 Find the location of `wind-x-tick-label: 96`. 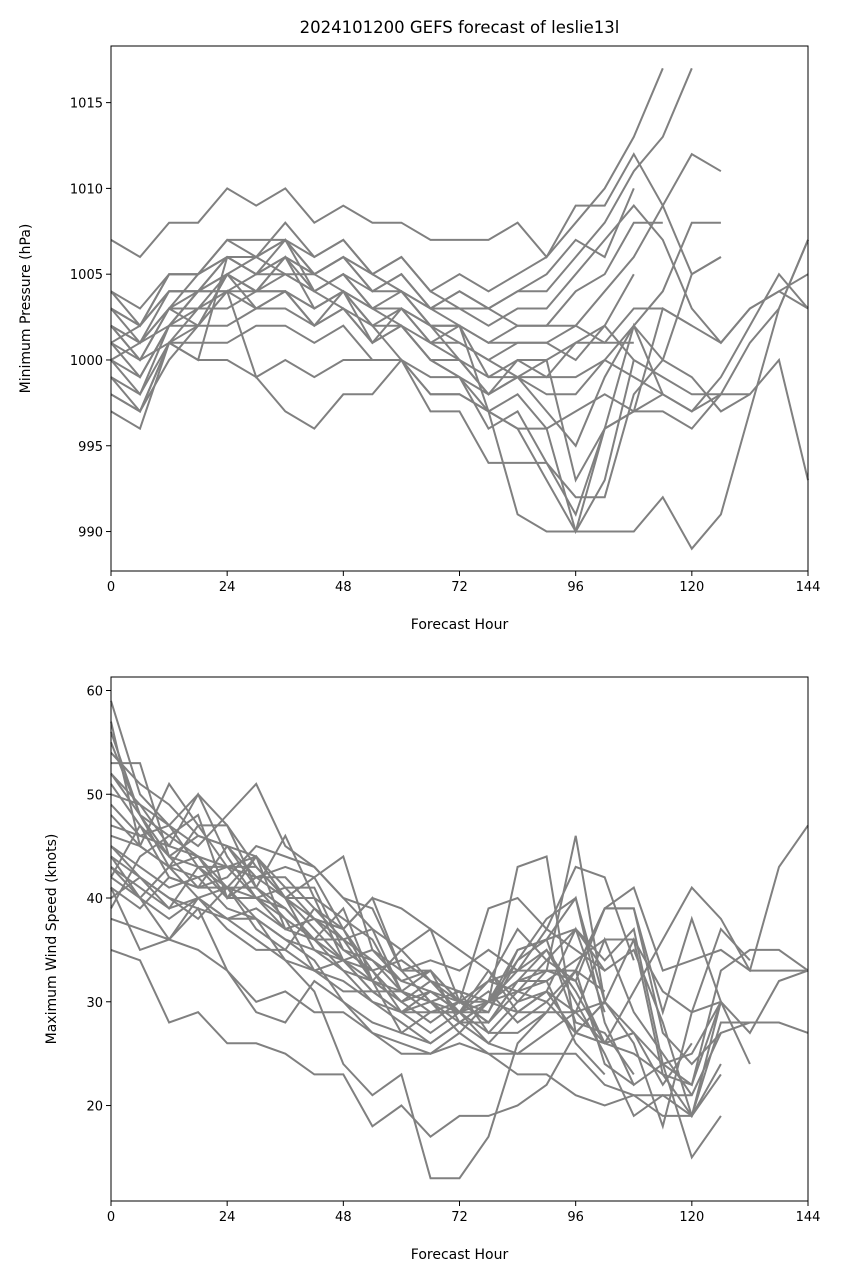

wind-x-tick-label: 96 is located at coordinates (575, 1217).